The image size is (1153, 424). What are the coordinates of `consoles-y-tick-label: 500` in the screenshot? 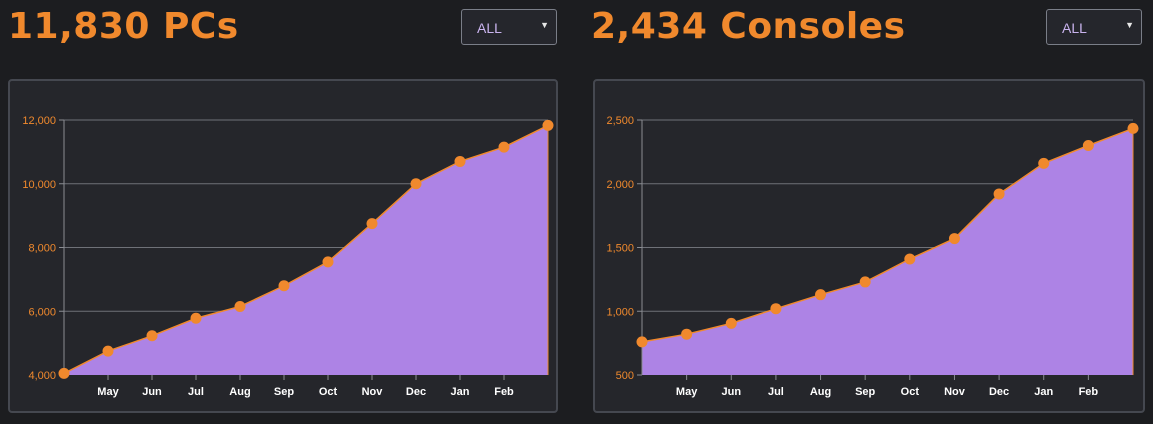 It's located at (625, 376).